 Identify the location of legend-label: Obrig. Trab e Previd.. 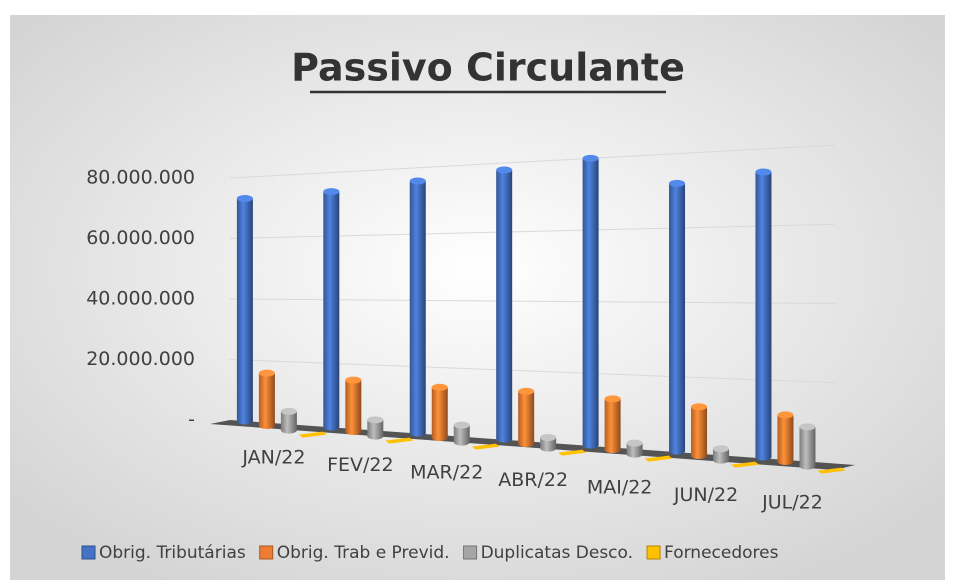
(363, 553).